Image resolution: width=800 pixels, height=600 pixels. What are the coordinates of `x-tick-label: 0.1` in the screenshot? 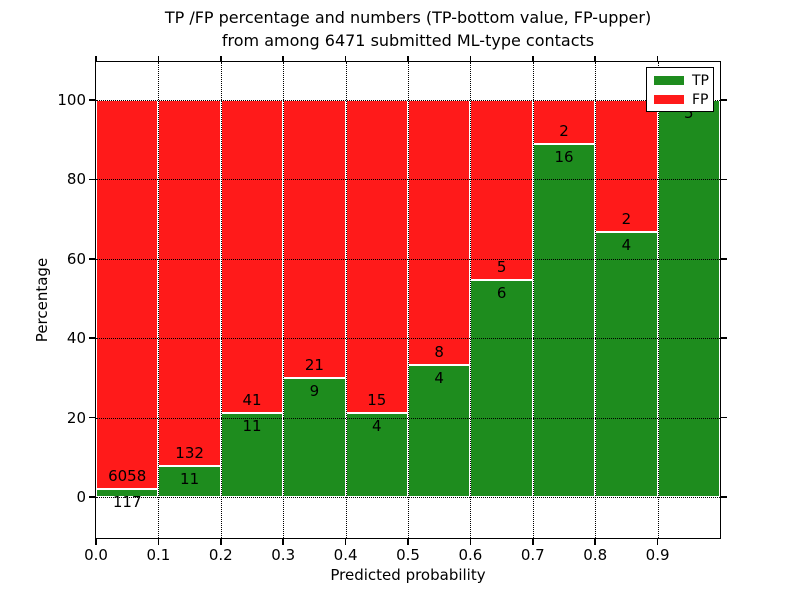 It's located at (158, 555).